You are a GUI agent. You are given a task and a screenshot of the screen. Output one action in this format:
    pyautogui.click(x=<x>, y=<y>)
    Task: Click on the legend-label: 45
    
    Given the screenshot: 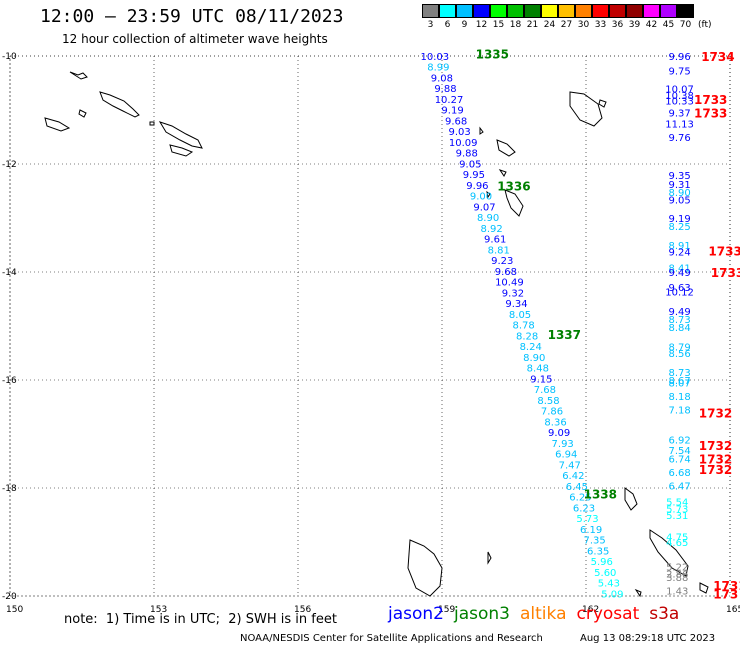 What is the action you would take?
    pyautogui.click(x=668, y=25)
    